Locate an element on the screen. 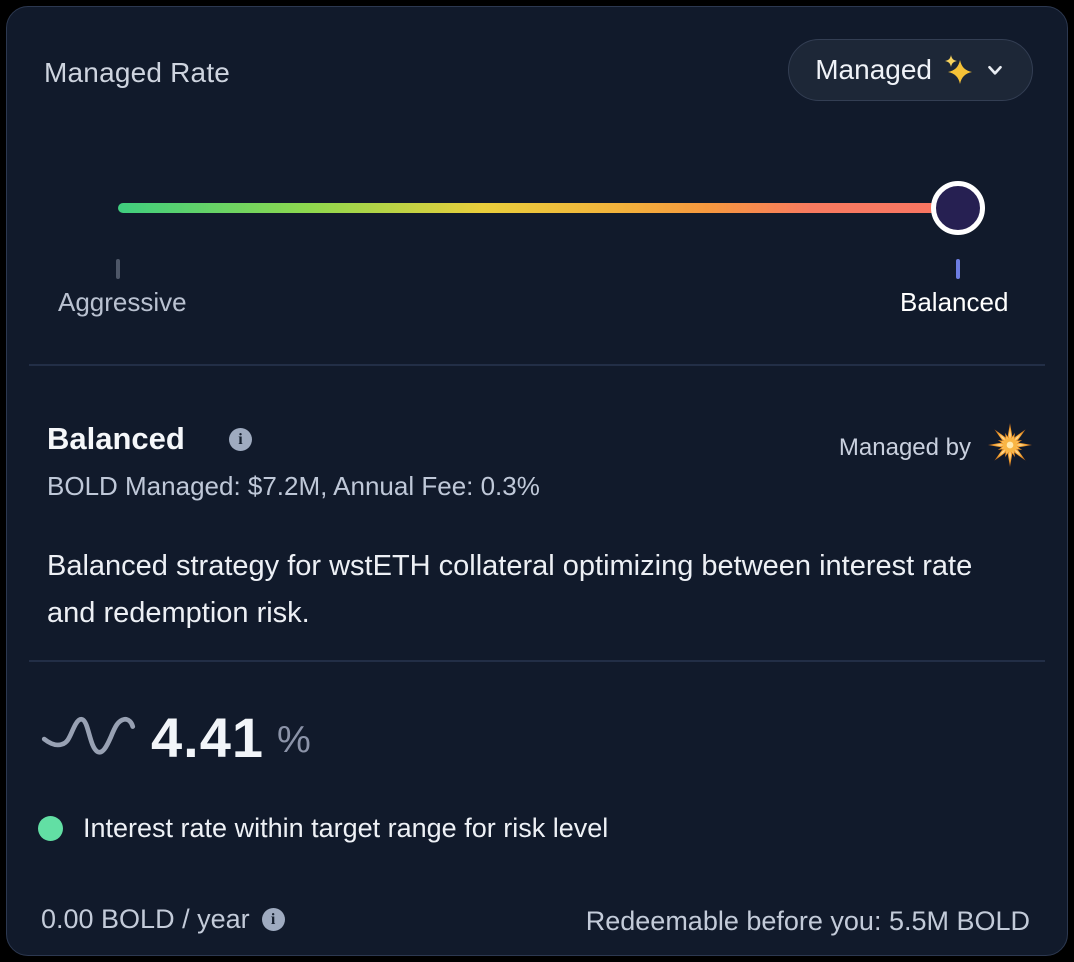 The height and width of the screenshot is (962, 1074). strategy-info-icon: i is located at coordinates (240, 439).